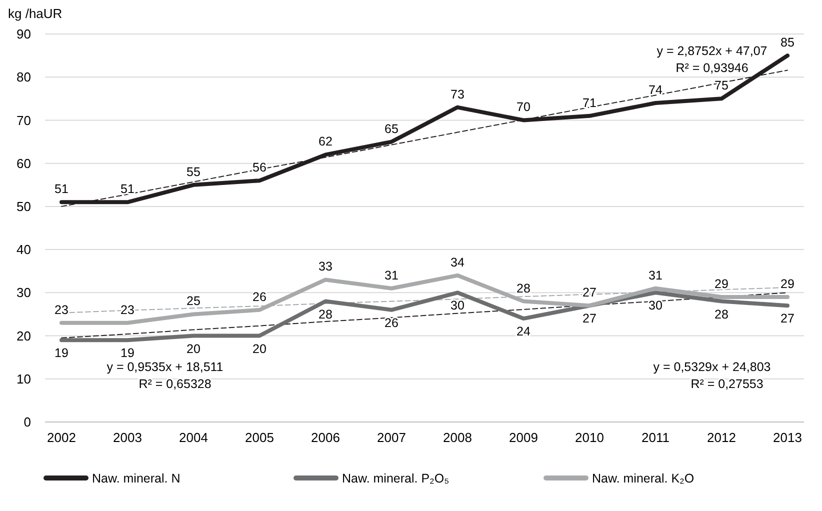 The width and height of the screenshot is (822, 511). Describe the element at coordinates (259, 437) in the screenshot. I see `x-tick-label: 2005` at that location.